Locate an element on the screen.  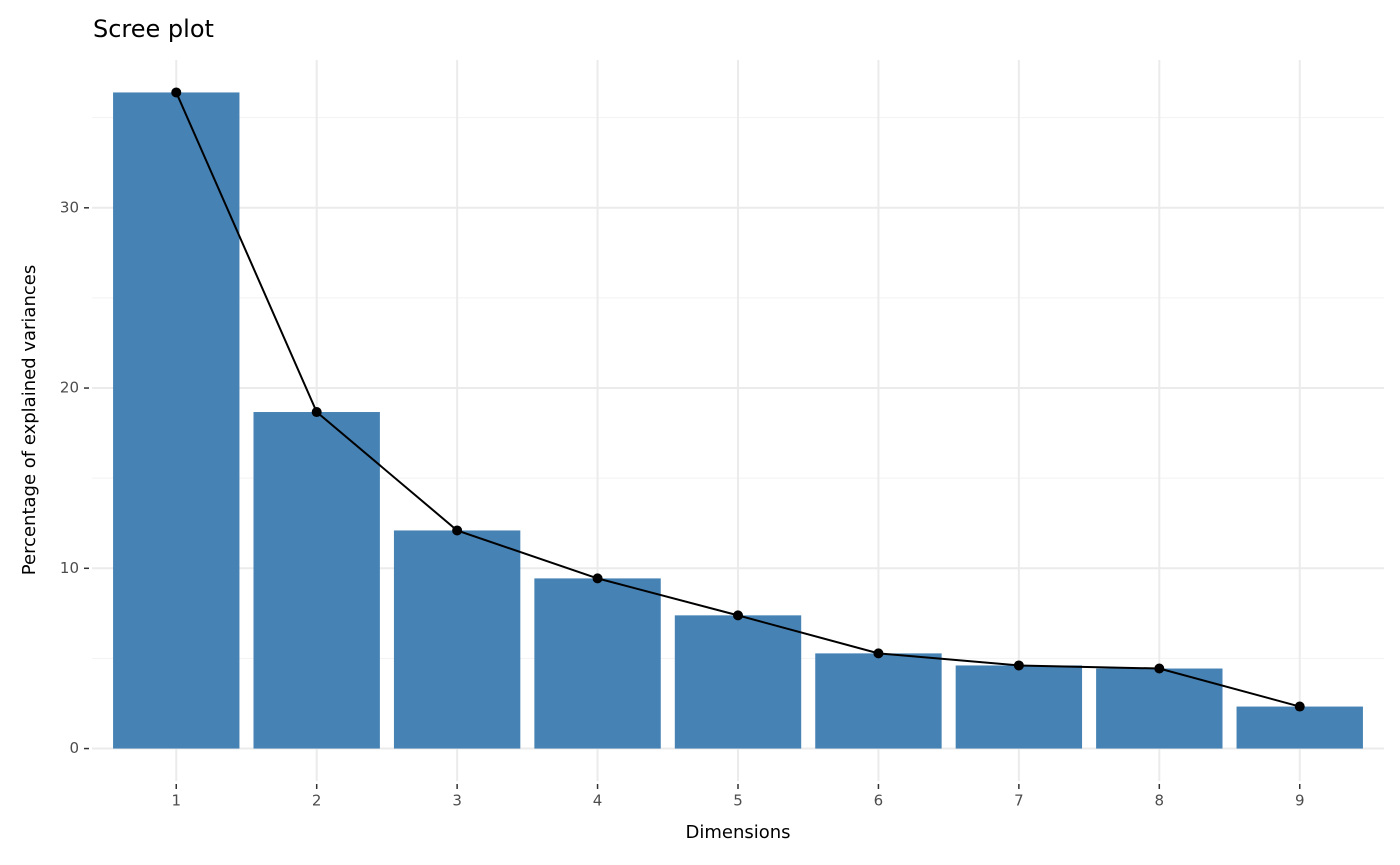
x-tick-label: 4 is located at coordinates (598, 801).